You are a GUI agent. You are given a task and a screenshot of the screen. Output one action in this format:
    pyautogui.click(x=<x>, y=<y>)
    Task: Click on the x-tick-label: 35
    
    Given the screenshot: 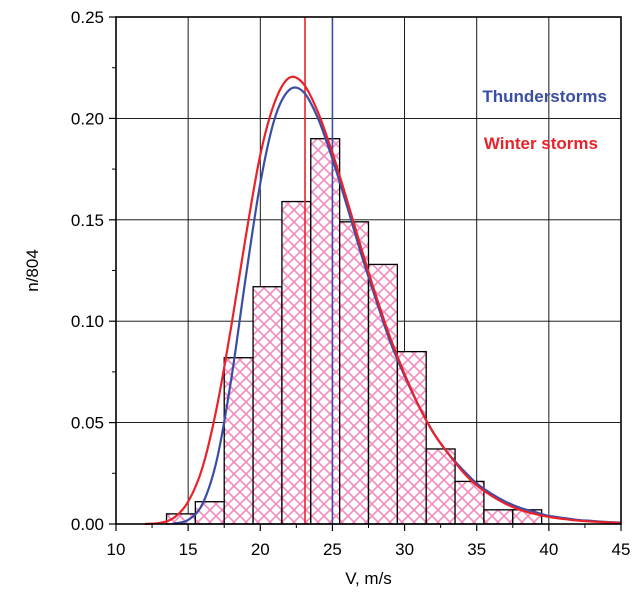 What is the action you would take?
    pyautogui.click(x=476, y=549)
    